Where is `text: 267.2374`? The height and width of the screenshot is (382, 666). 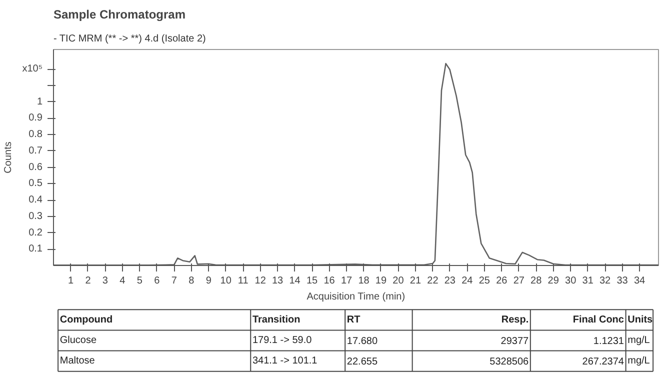
text: 267.2374 is located at coordinates (603, 362).